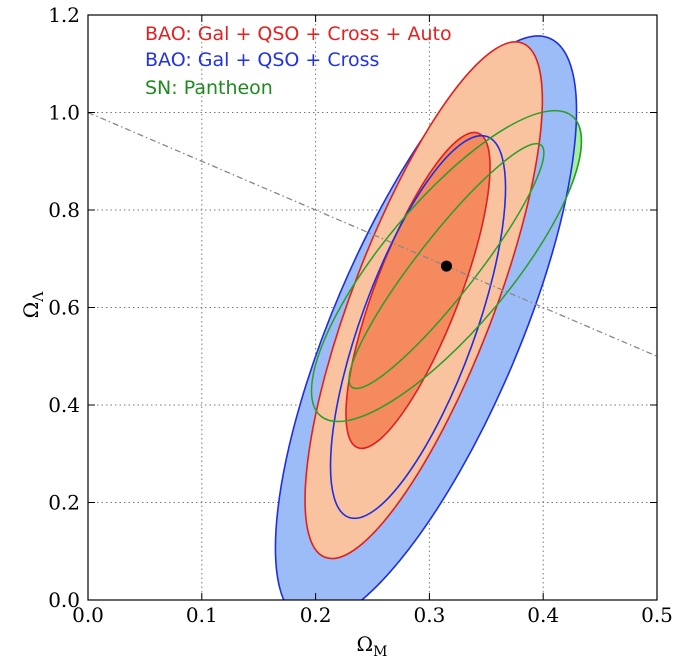 This screenshot has width=700, height=664. I want to click on x-tick-label: 0.4, so click(543, 615).